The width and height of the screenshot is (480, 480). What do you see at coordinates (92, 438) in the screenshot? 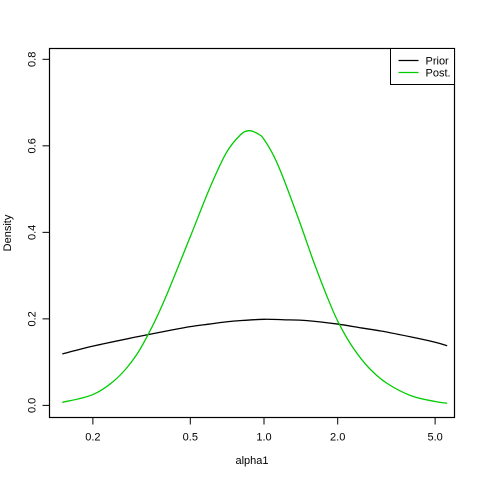
I see `x-tick-label: 0.2` at bounding box center [92, 438].